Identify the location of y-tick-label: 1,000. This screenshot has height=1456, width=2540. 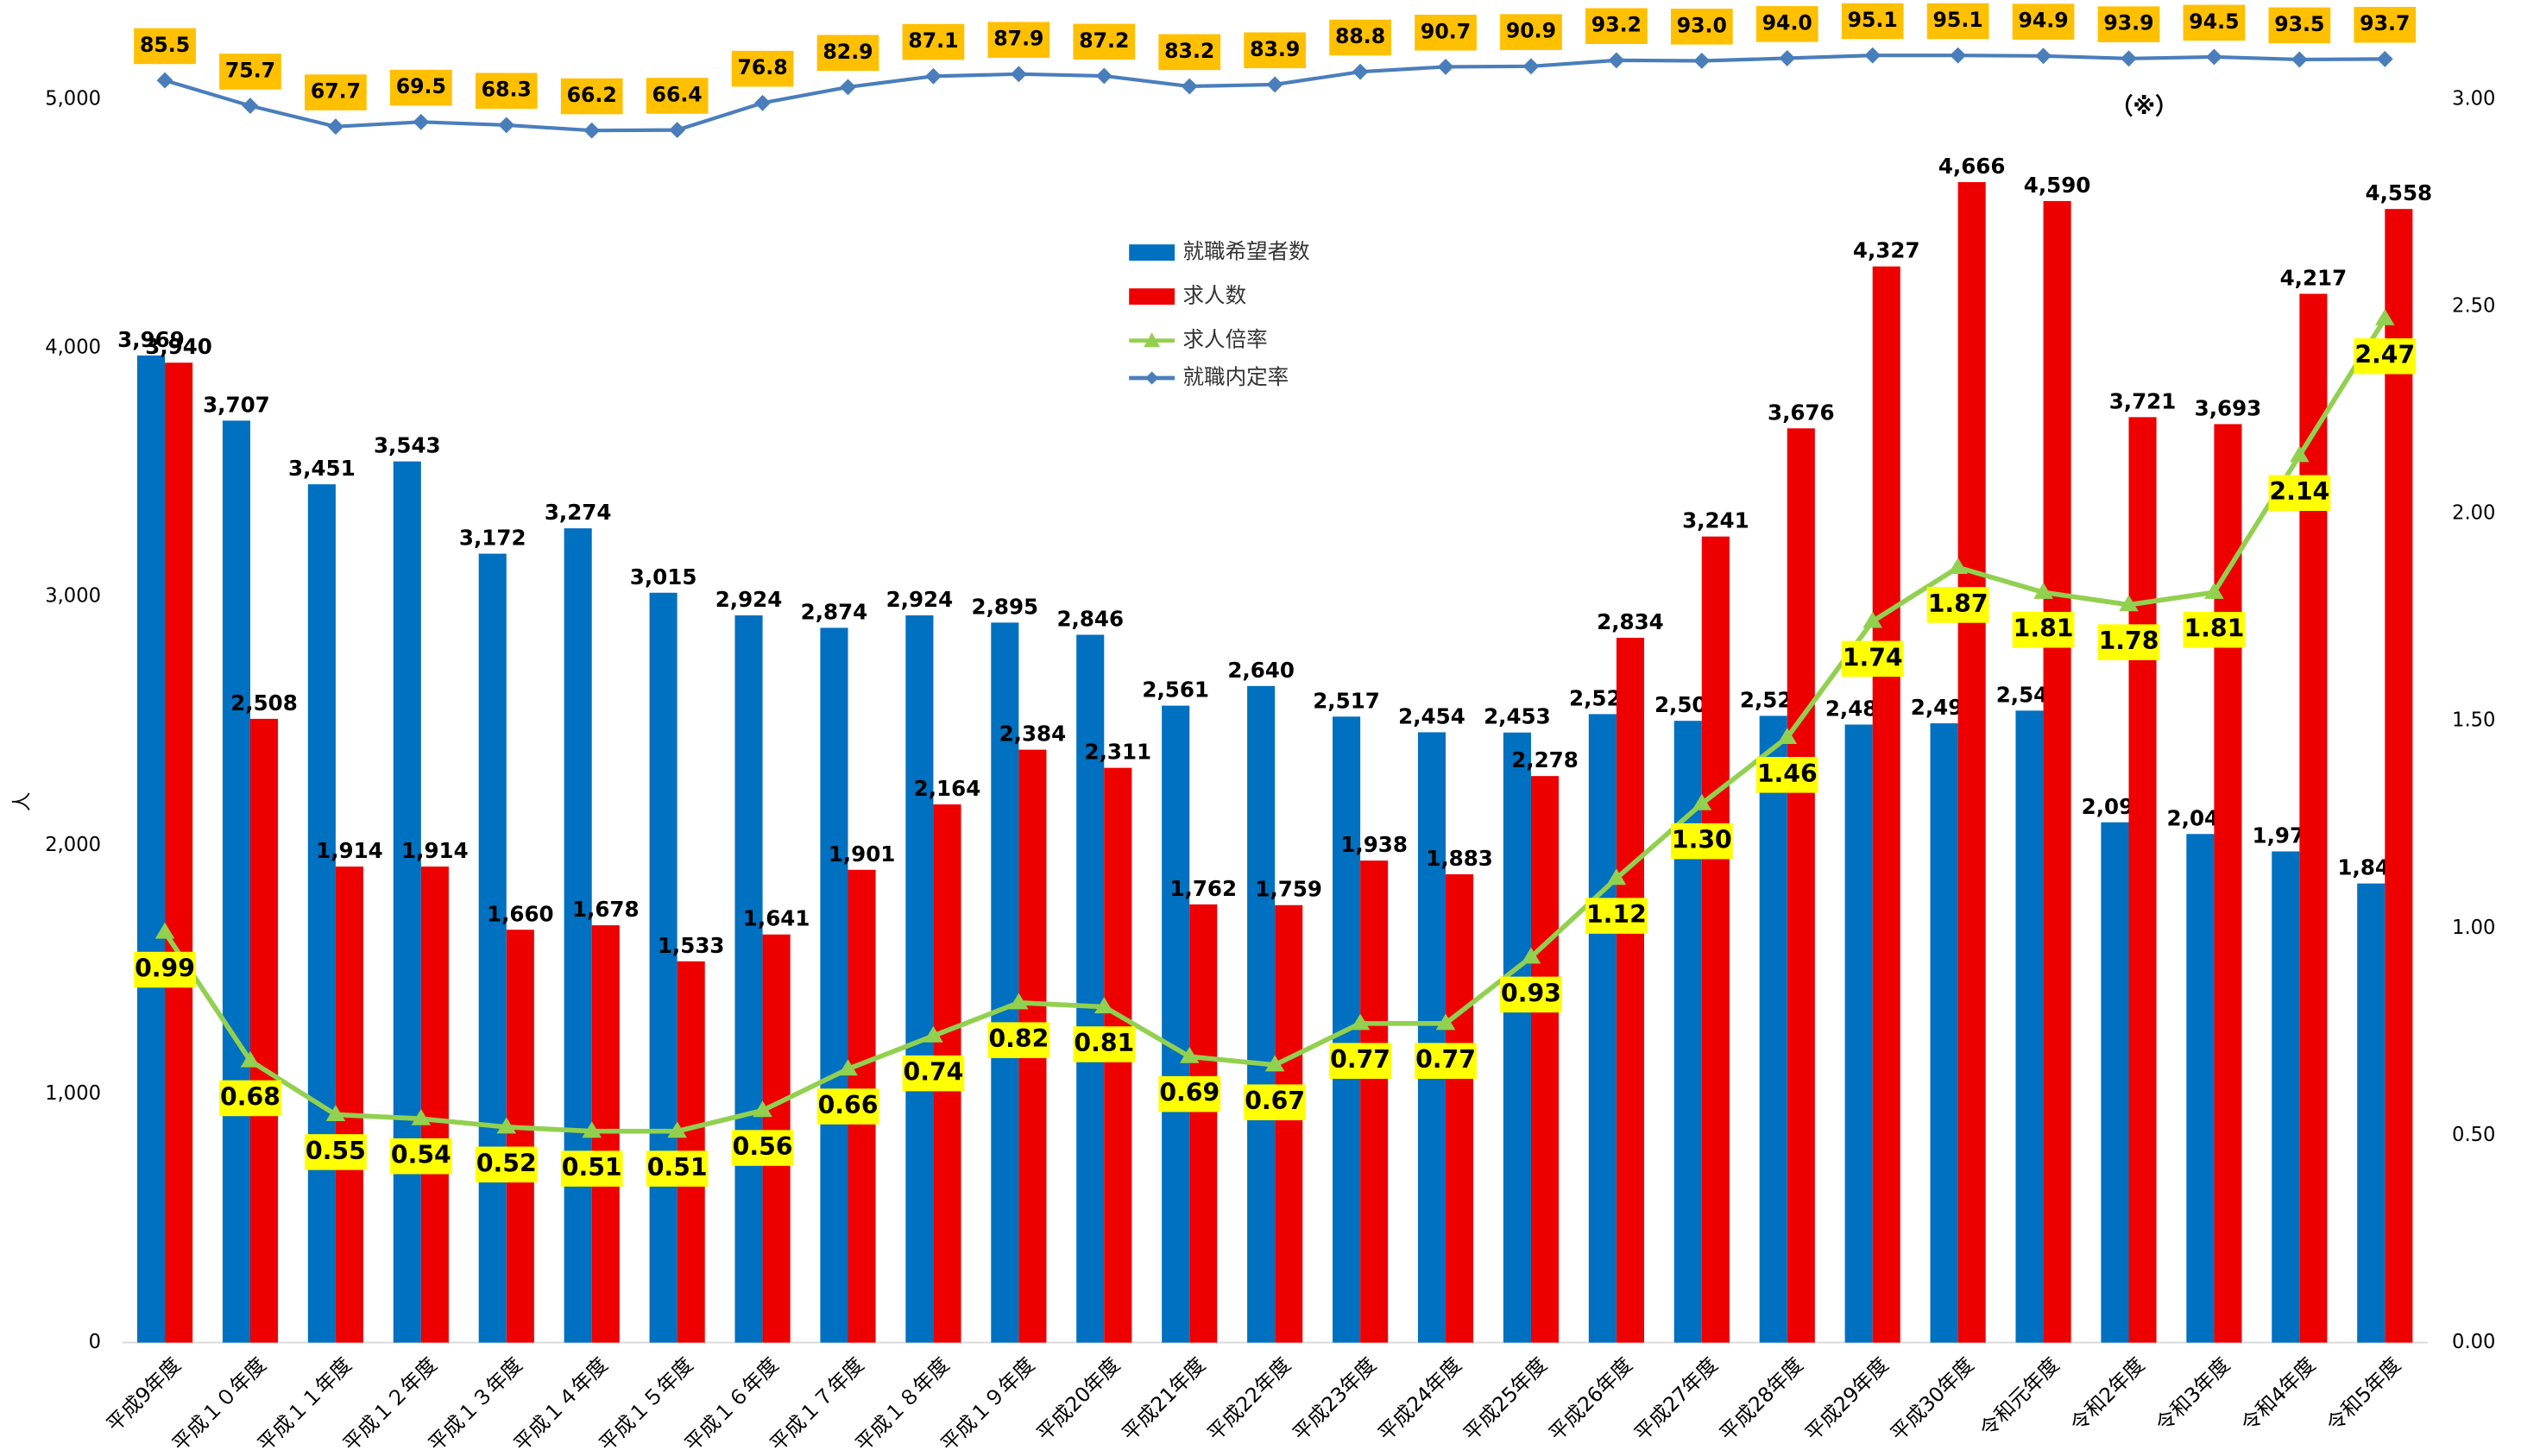
(73, 1094).